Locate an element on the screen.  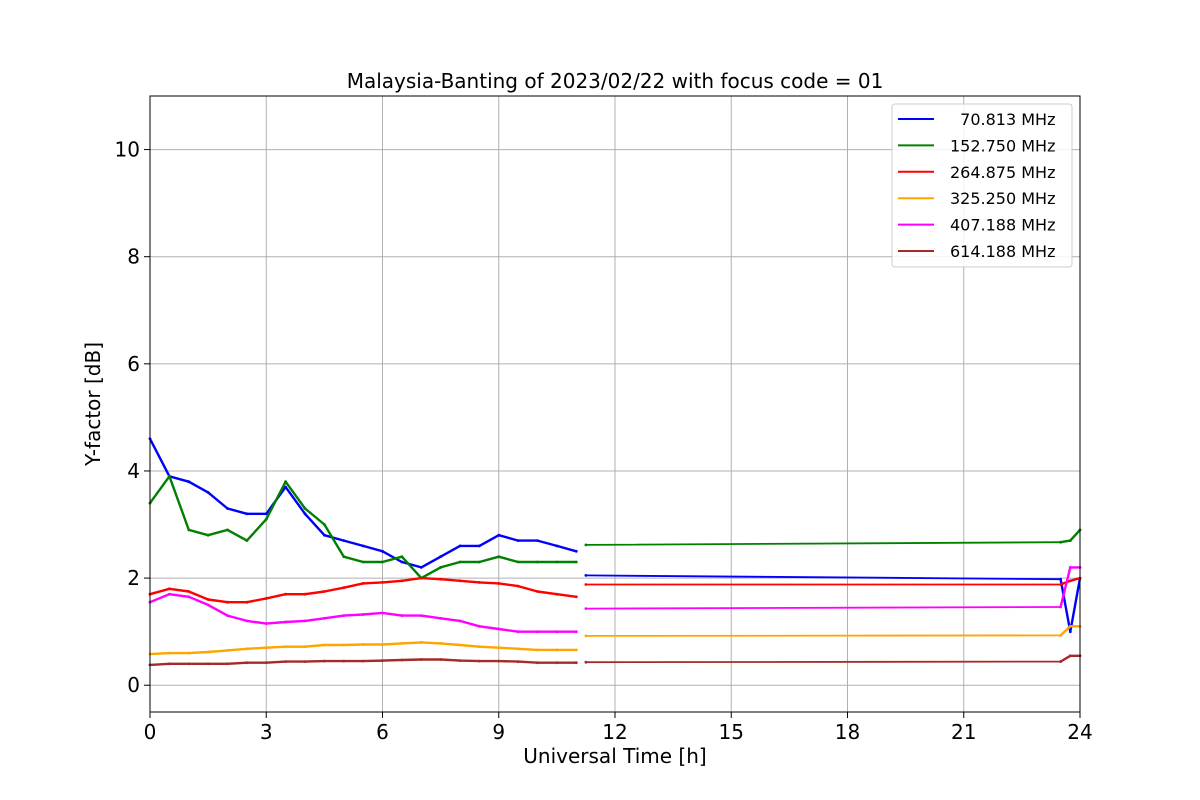
y-axis-label: Y-factor [dB] is located at coordinates (93, 404).